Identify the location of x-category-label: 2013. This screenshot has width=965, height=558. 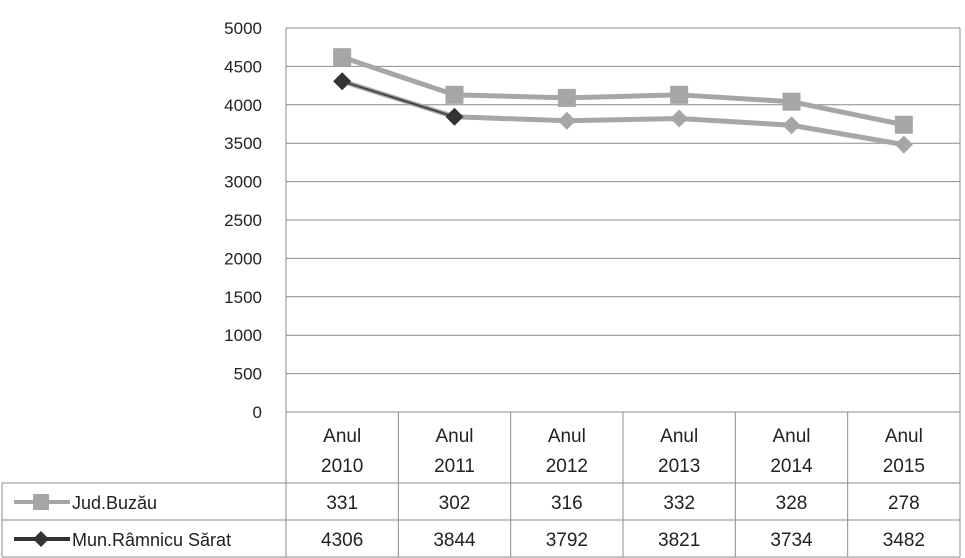
(679, 466).